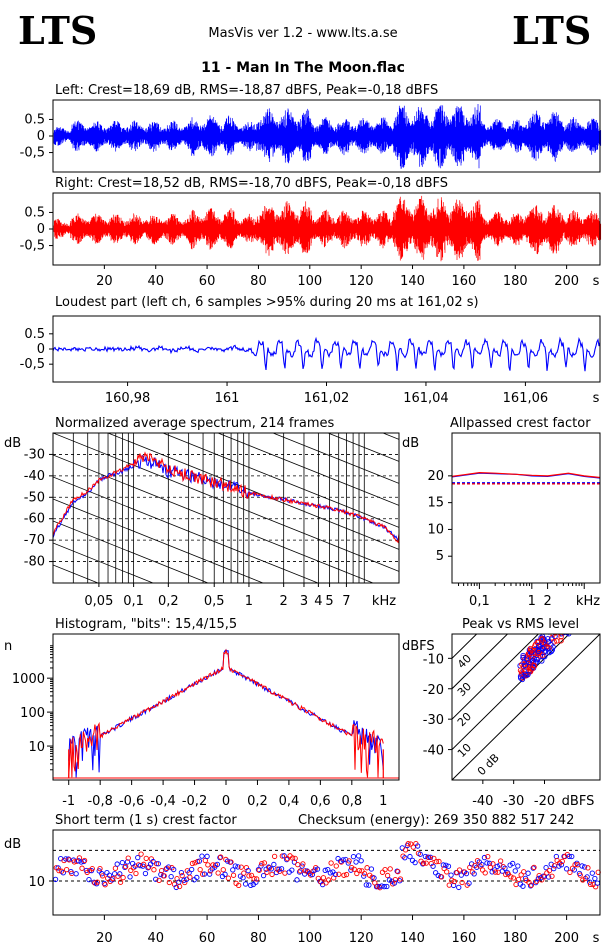 The height and width of the screenshot is (946, 606). Describe the element at coordinates (207, 281) in the screenshot. I see `x-tick-label: 60` at that location.